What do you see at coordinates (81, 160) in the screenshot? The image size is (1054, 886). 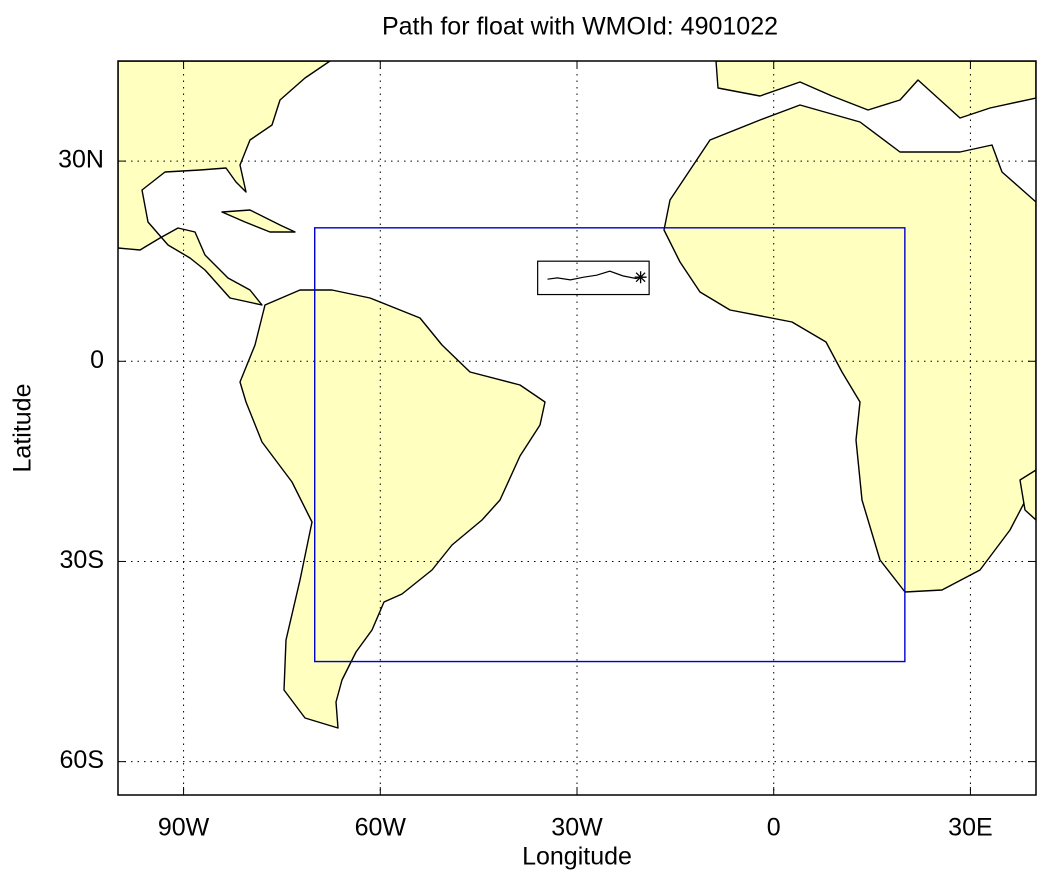 I see `y-tick-label: 30N` at bounding box center [81, 160].